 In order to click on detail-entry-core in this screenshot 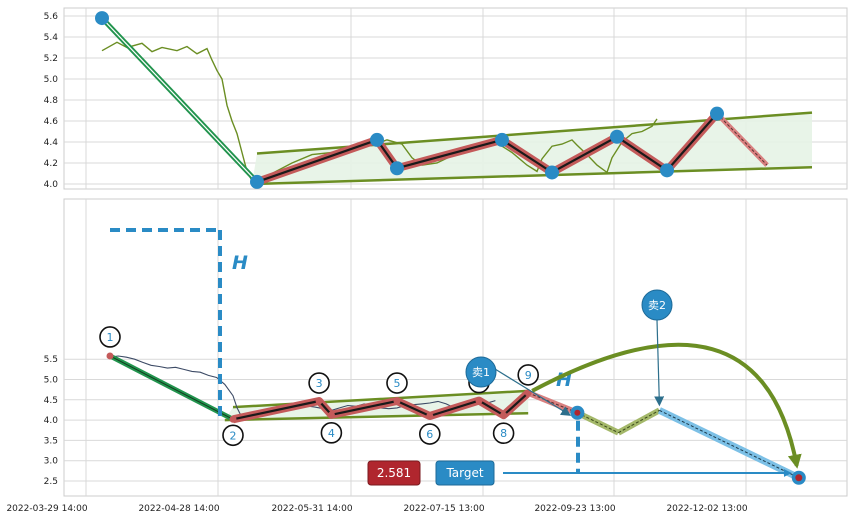, I will do `click(171, 387)`.